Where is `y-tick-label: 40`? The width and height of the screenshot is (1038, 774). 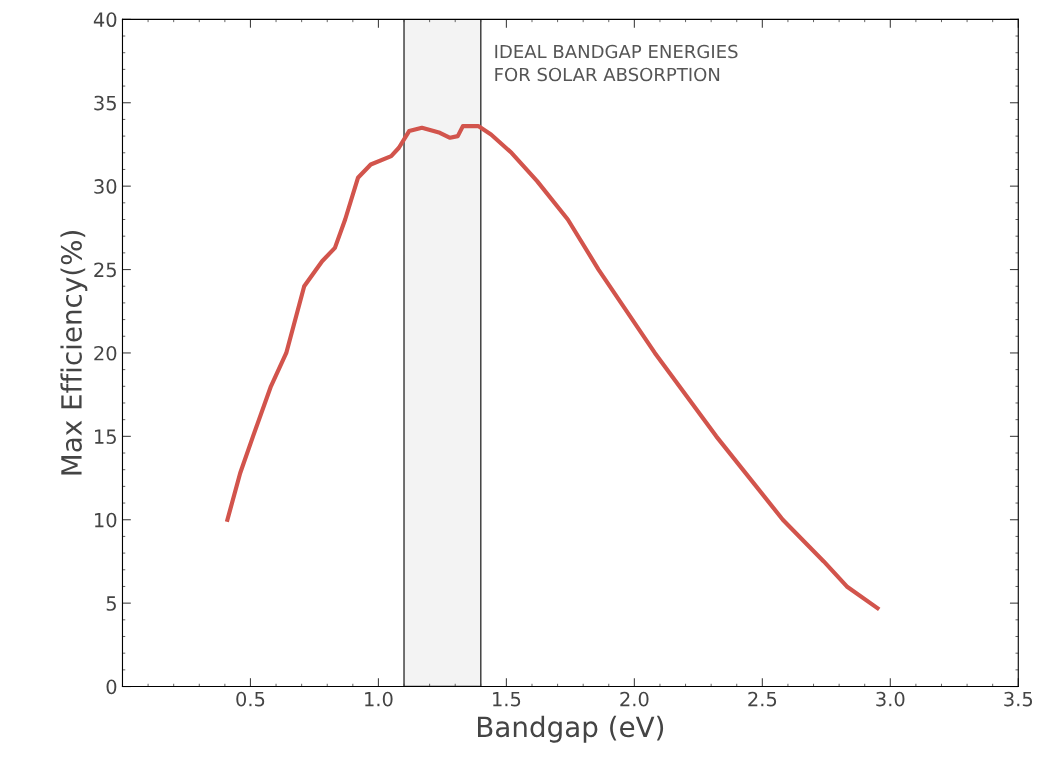
y-tick-label: 40 is located at coordinates (105, 20).